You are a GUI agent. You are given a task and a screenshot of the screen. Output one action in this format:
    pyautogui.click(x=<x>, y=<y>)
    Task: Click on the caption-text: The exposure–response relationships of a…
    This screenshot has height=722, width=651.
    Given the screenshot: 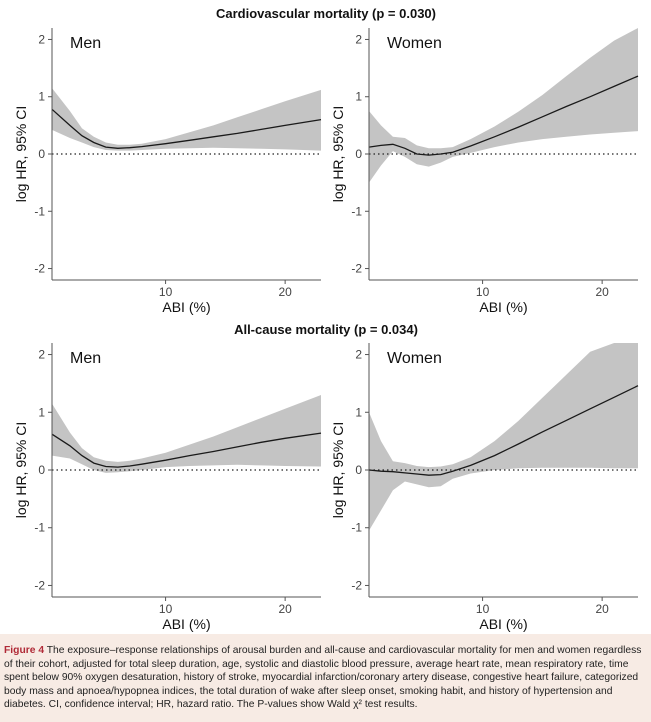 What is the action you would take?
    pyautogui.click(x=323, y=678)
    